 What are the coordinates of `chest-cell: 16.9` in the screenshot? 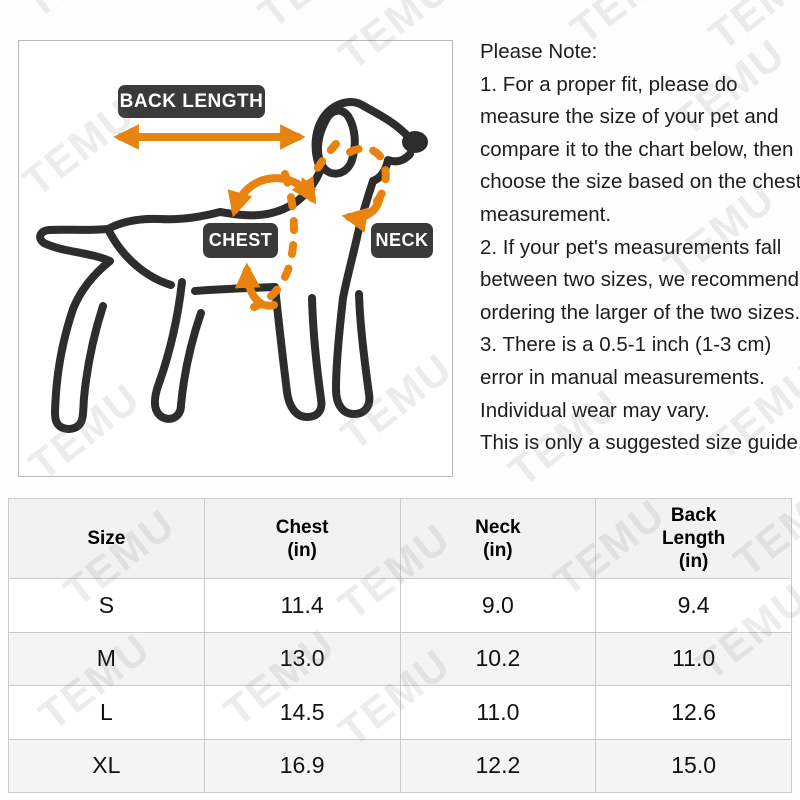 It's located at (302, 765).